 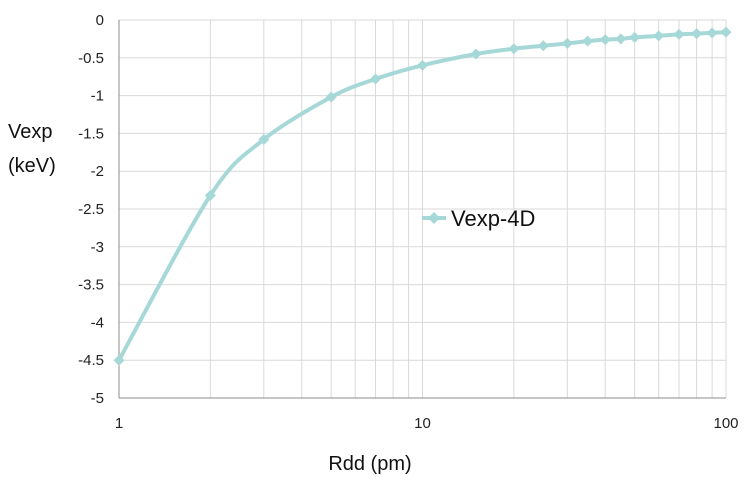 I want to click on y-tick-label: -1.5, so click(x=91, y=133).